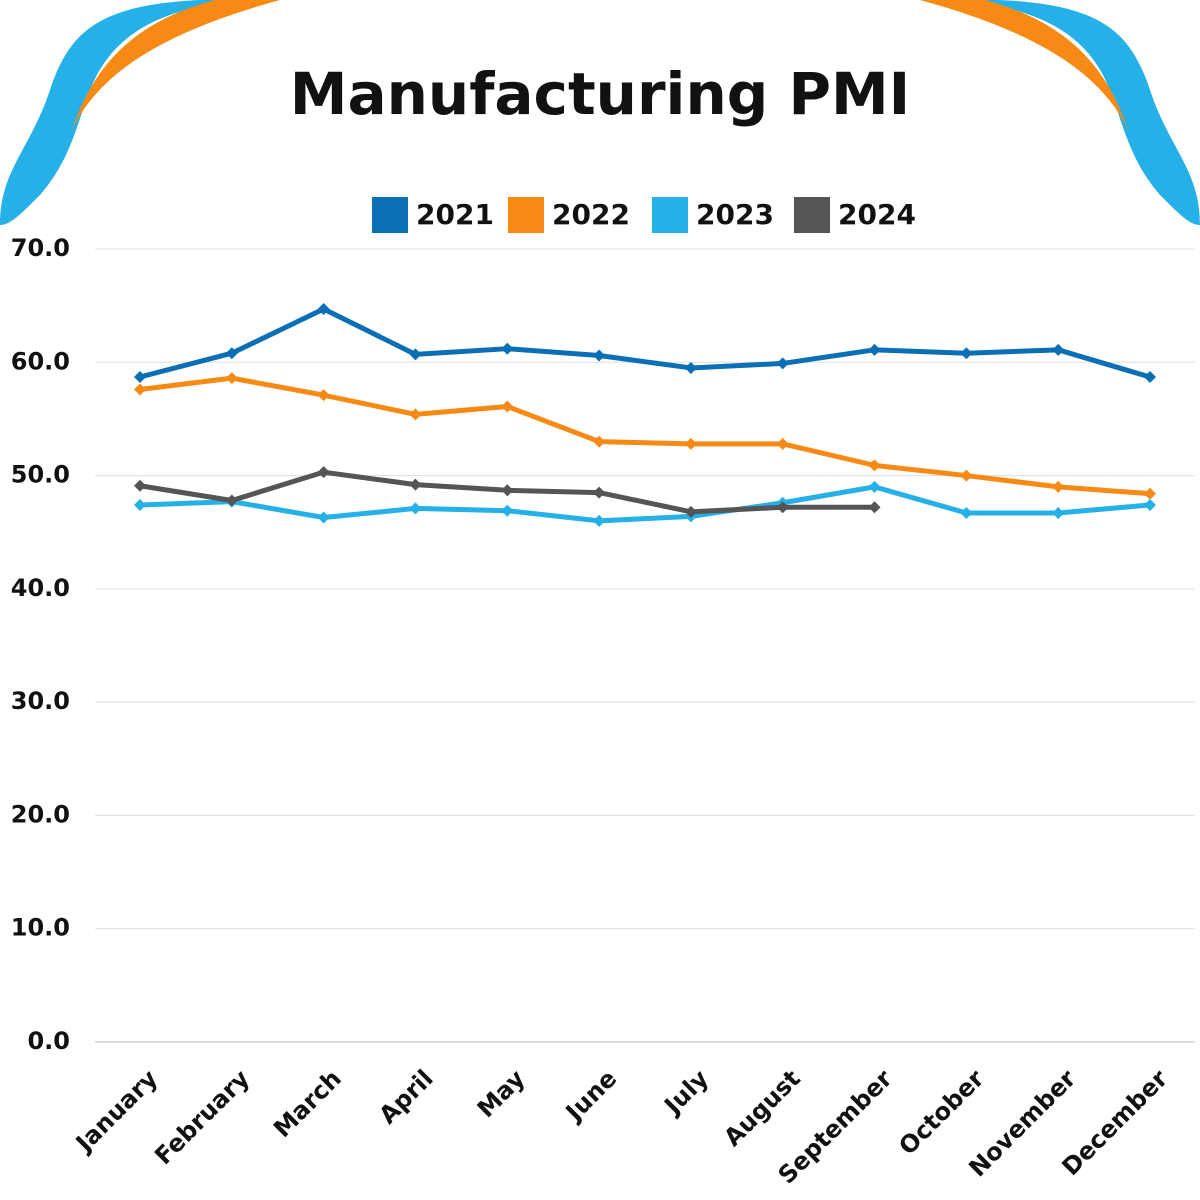 Image resolution: width=1200 pixels, height=1200 pixels. Describe the element at coordinates (406, 1096) in the screenshot. I see `x-tick-label: April` at that location.